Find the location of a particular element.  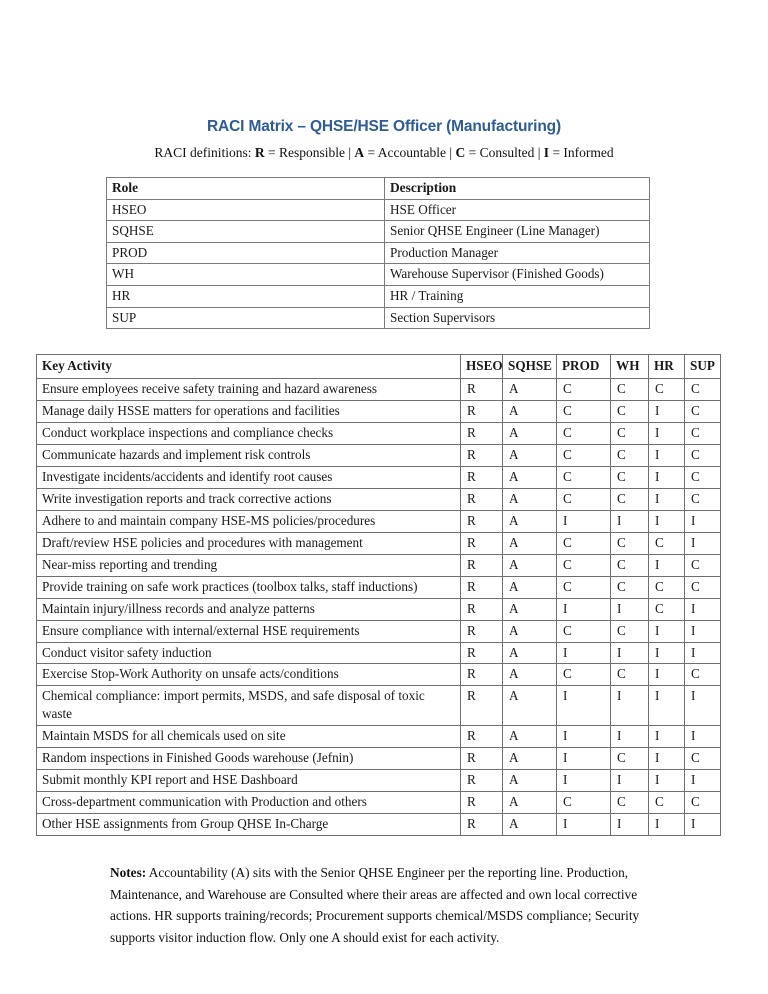

role-description-cell: Production Manager is located at coordinates (517, 253).